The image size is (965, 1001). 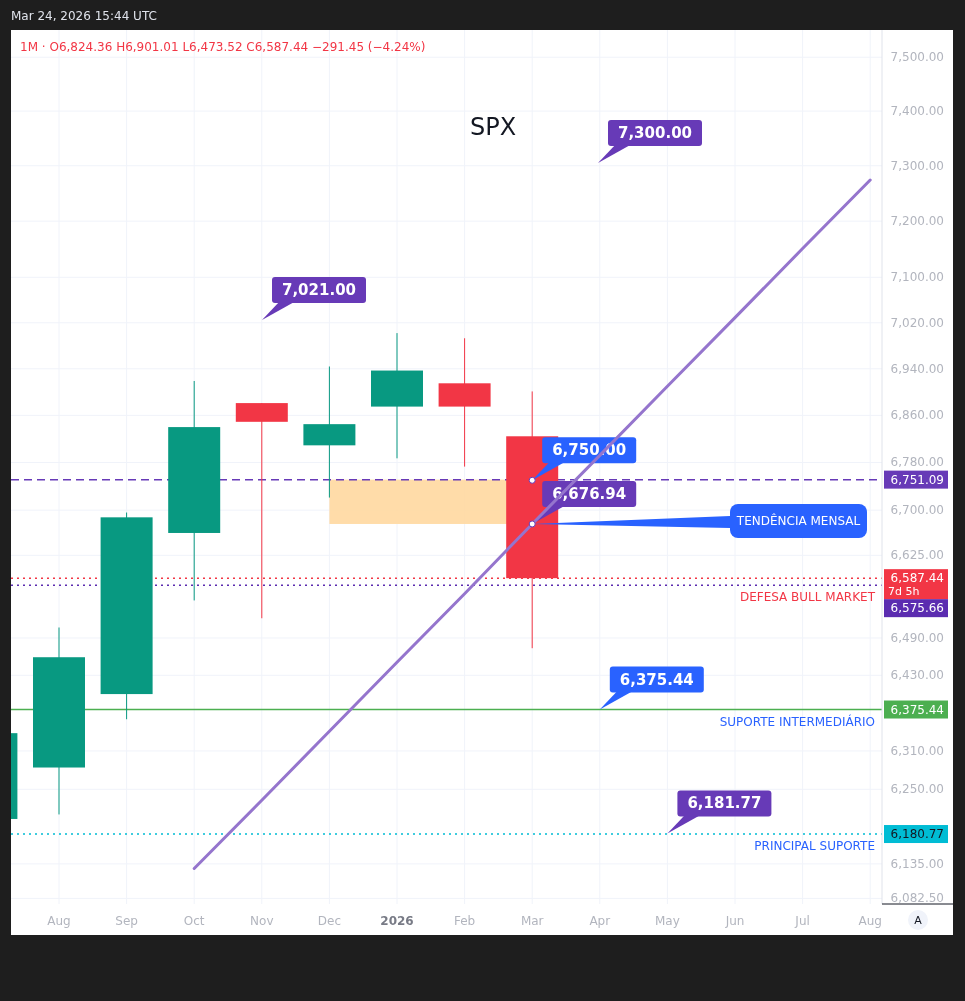 I want to click on annotation: SUPORTE INTERMEDIÁRIO, so click(x=797, y=721).